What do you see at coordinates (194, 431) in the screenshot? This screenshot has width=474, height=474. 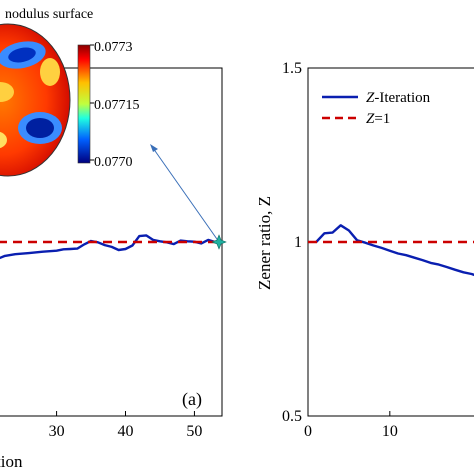 I see `x-tick-label: 50` at bounding box center [194, 431].